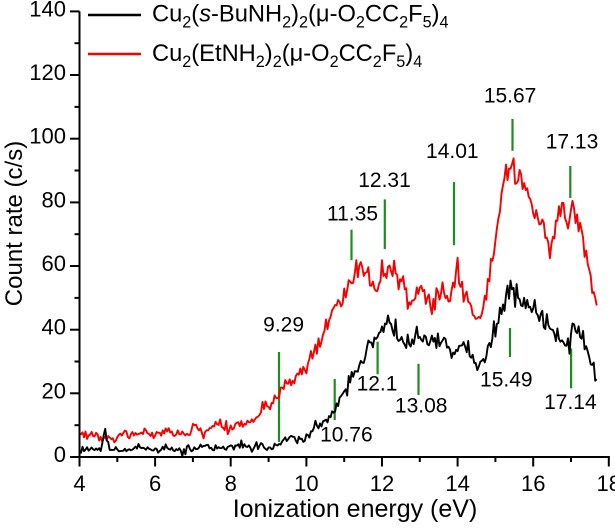  Describe the element at coordinates (352, 214) in the screenshot. I see `svg-text: 11.35` at that location.